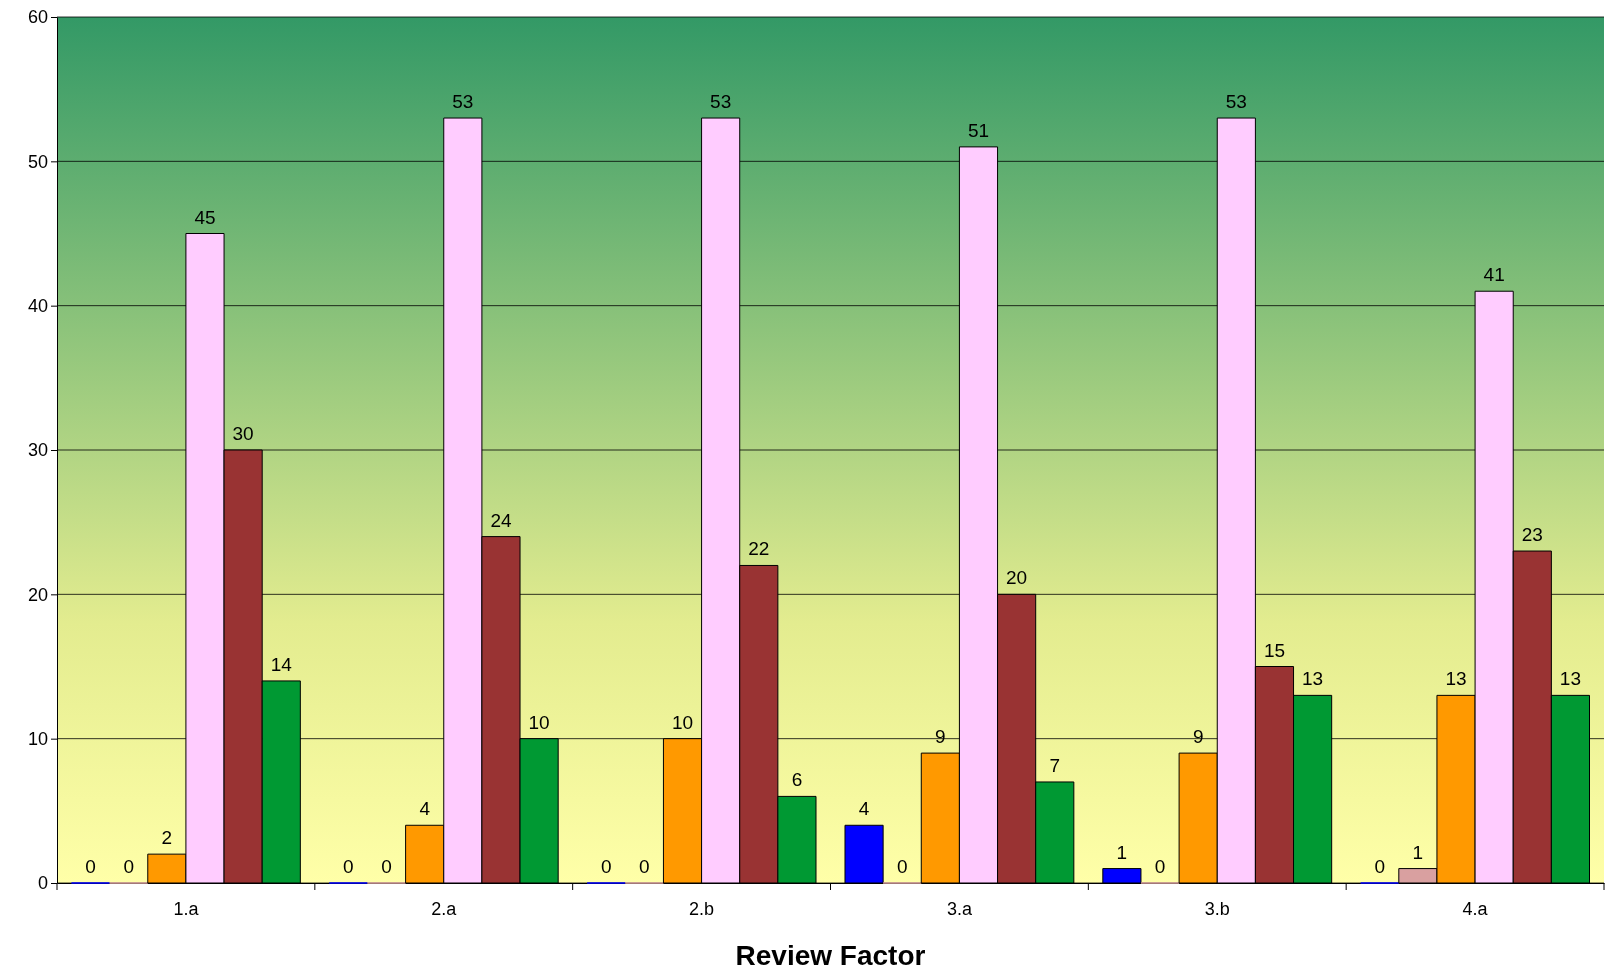 Image resolution: width=1607 pixels, height=973 pixels. What do you see at coordinates (978, 130) in the screenshot?
I see `data-label: 51` at bounding box center [978, 130].